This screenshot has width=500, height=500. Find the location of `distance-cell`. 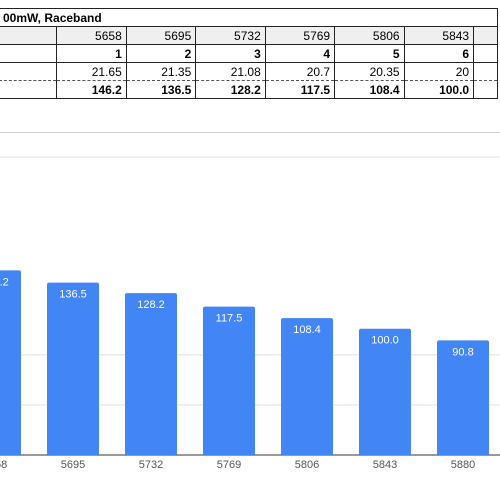

distance-cell is located at coordinates (485, 71).